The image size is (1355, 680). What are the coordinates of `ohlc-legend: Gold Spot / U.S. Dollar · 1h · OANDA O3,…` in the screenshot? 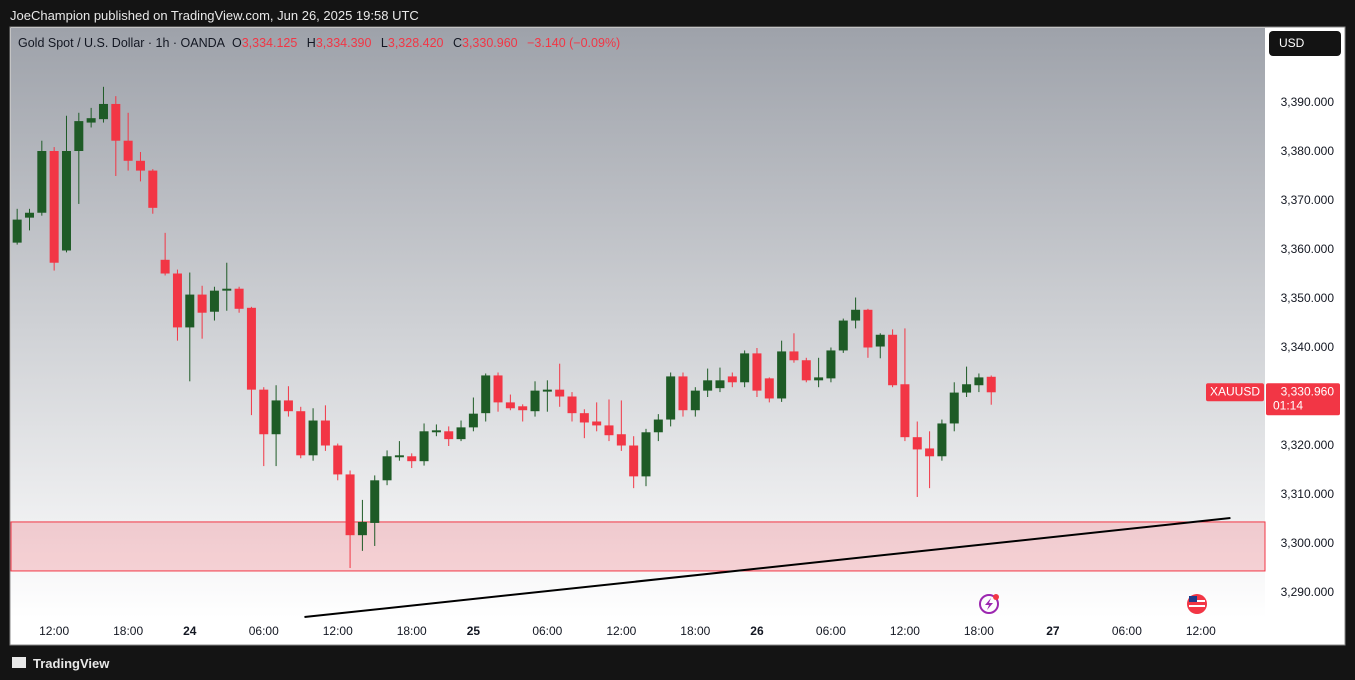 It's located at (322, 43).